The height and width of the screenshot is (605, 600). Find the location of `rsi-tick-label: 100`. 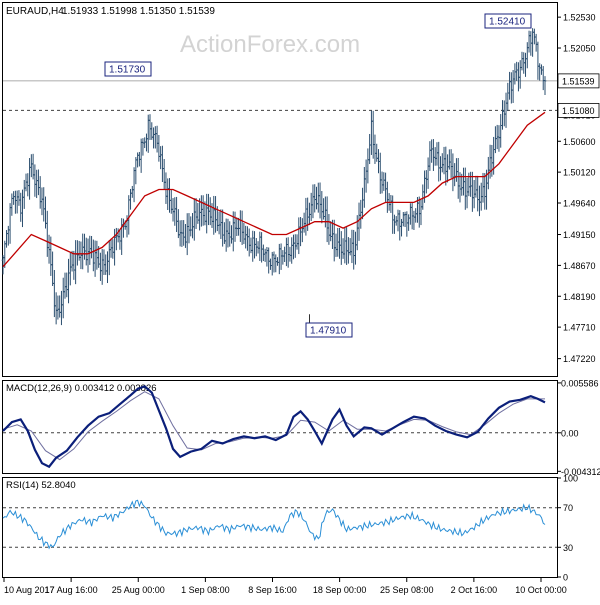

rsi-tick-label: 100 is located at coordinates (570, 479).